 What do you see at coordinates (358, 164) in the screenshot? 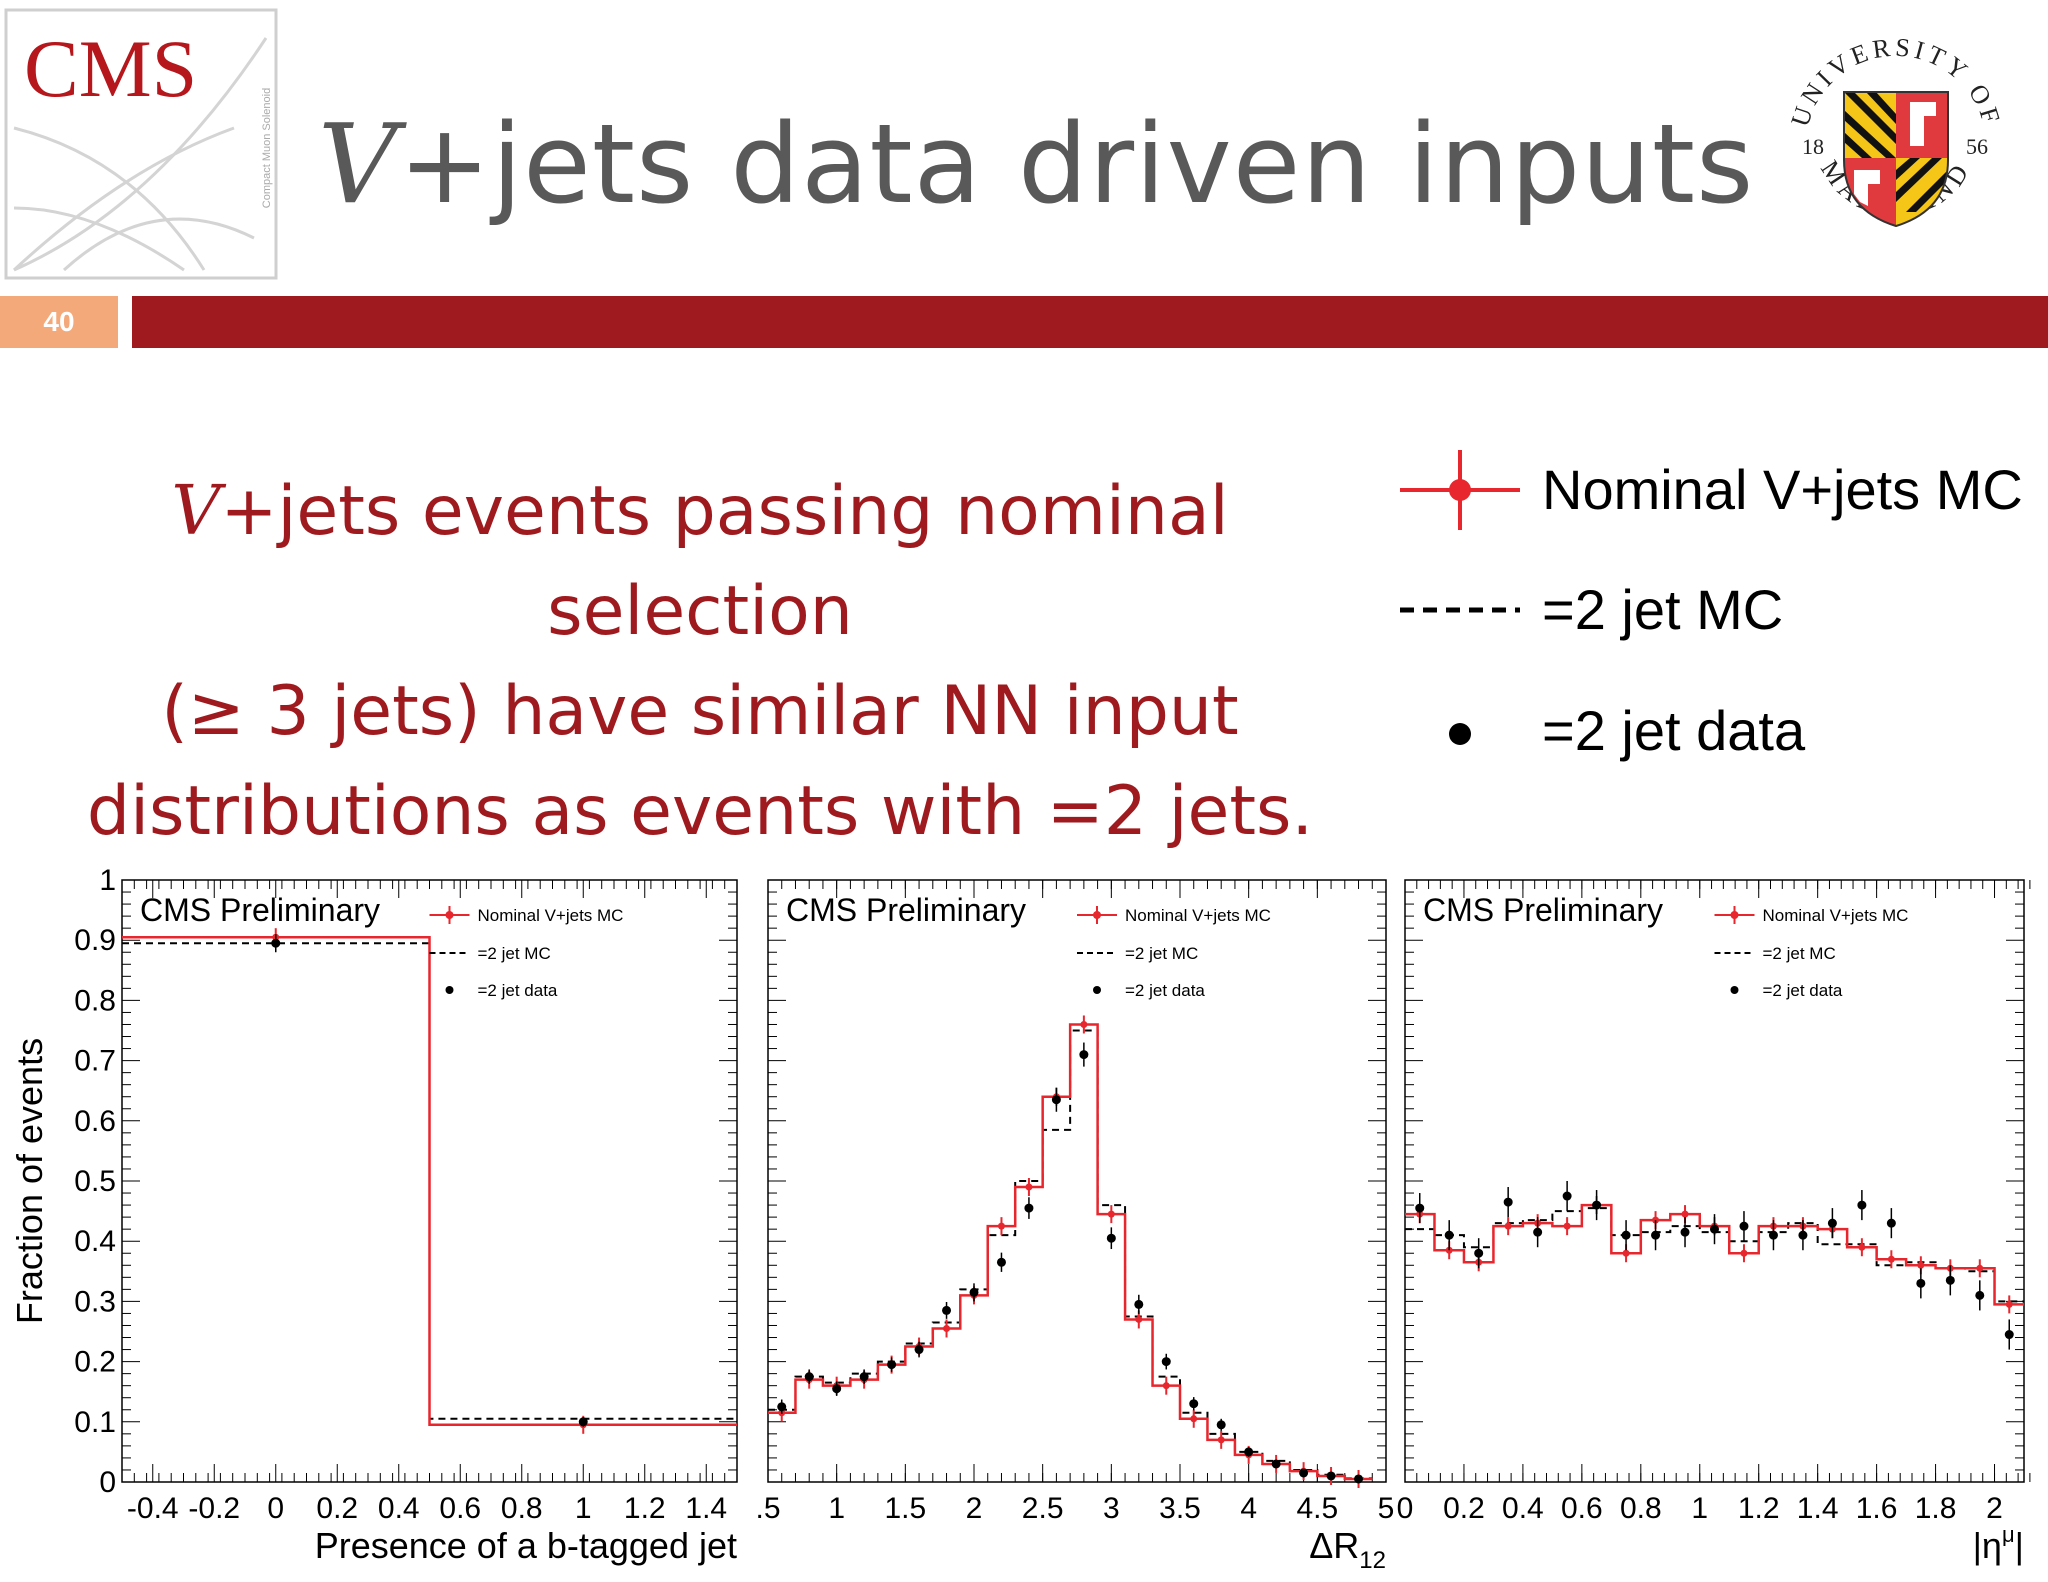
I see `page-title-v: V` at bounding box center [358, 164].